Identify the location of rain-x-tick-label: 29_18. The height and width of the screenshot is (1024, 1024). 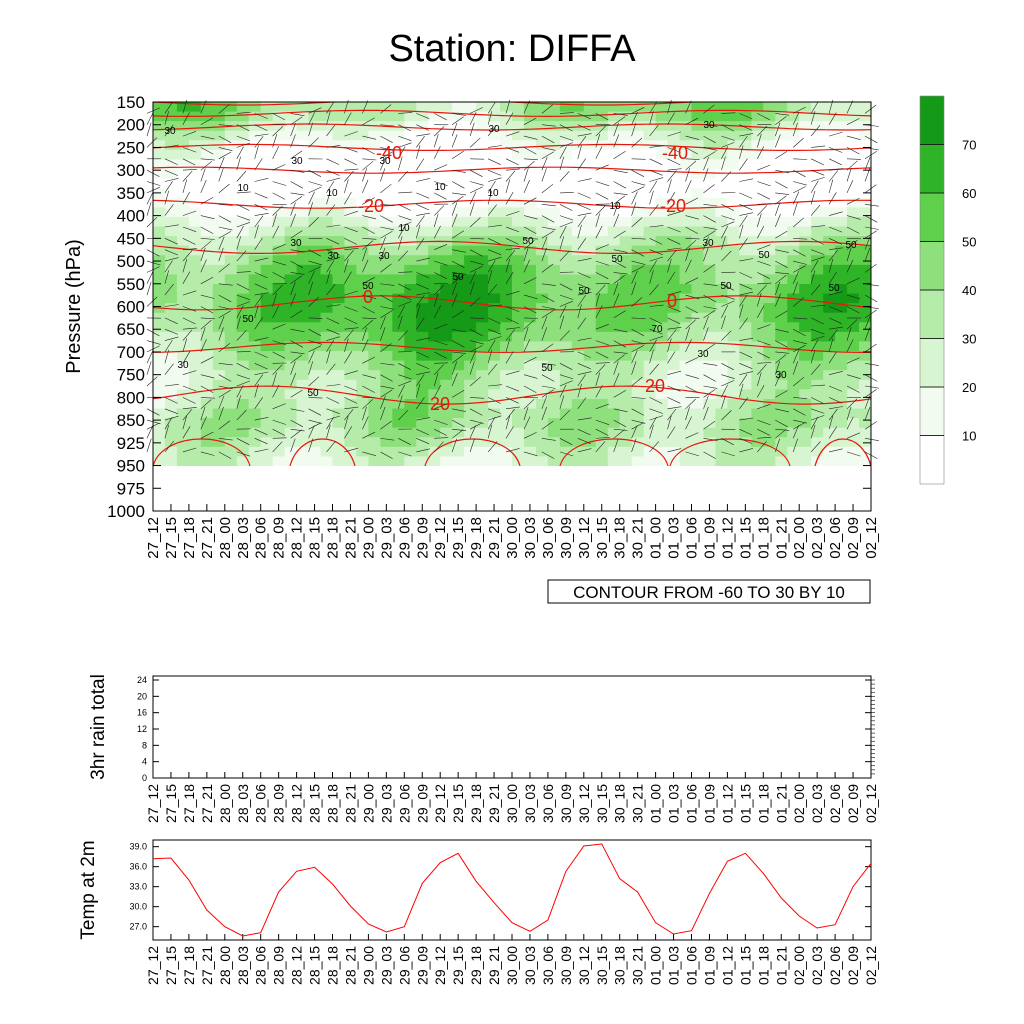
(476, 803).